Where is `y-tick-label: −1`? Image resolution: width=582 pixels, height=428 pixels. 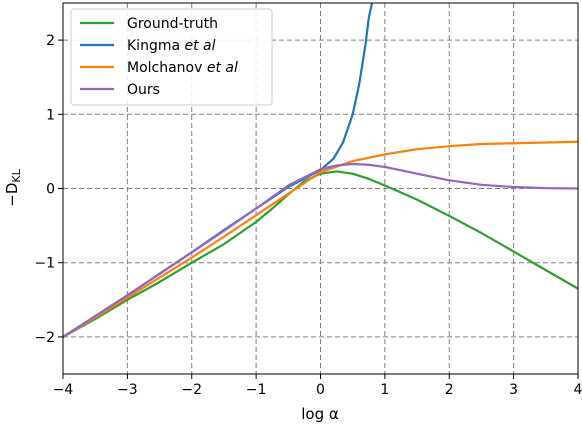 y-tick-label: −1 is located at coordinates (44, 264).